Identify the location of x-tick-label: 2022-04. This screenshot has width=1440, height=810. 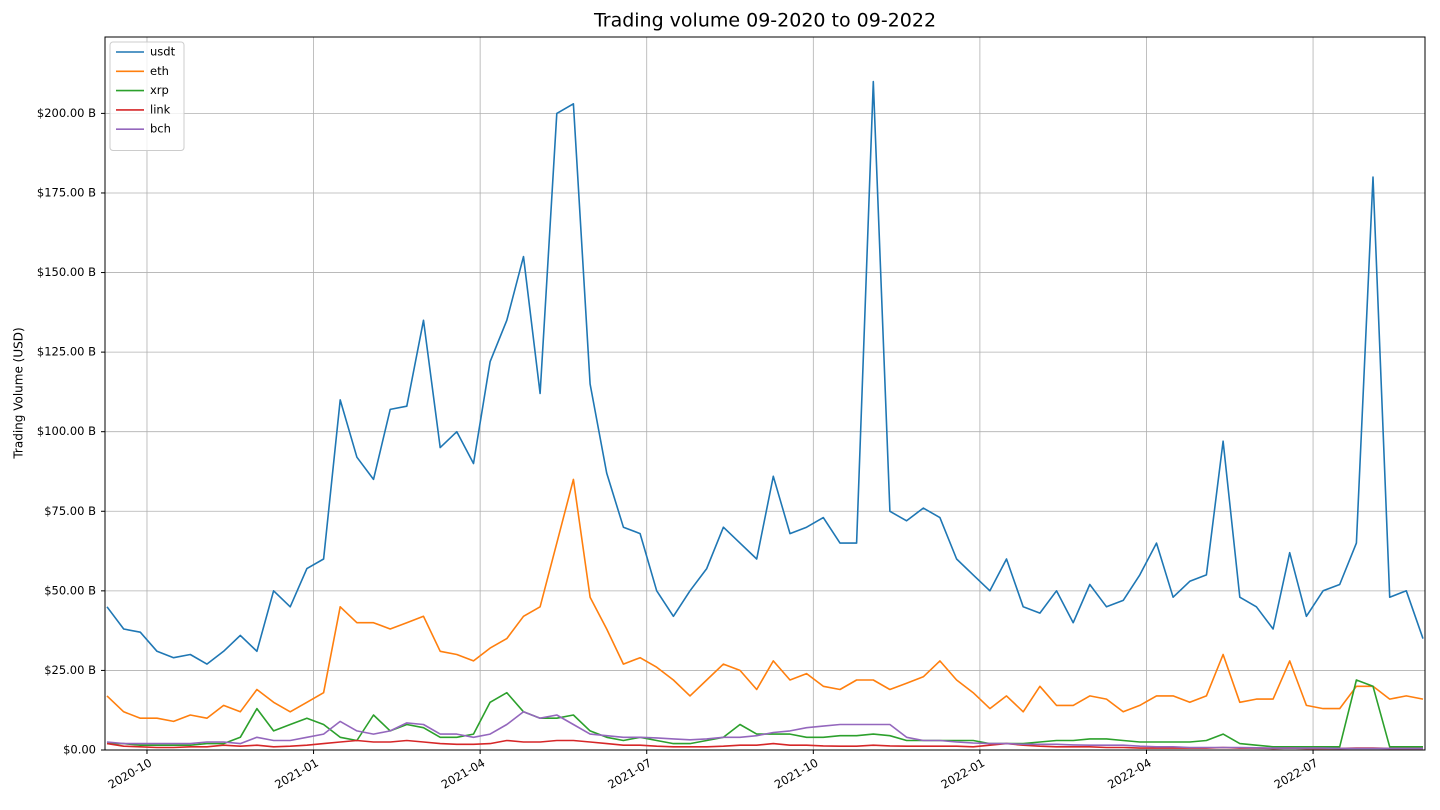
(1129, 774).